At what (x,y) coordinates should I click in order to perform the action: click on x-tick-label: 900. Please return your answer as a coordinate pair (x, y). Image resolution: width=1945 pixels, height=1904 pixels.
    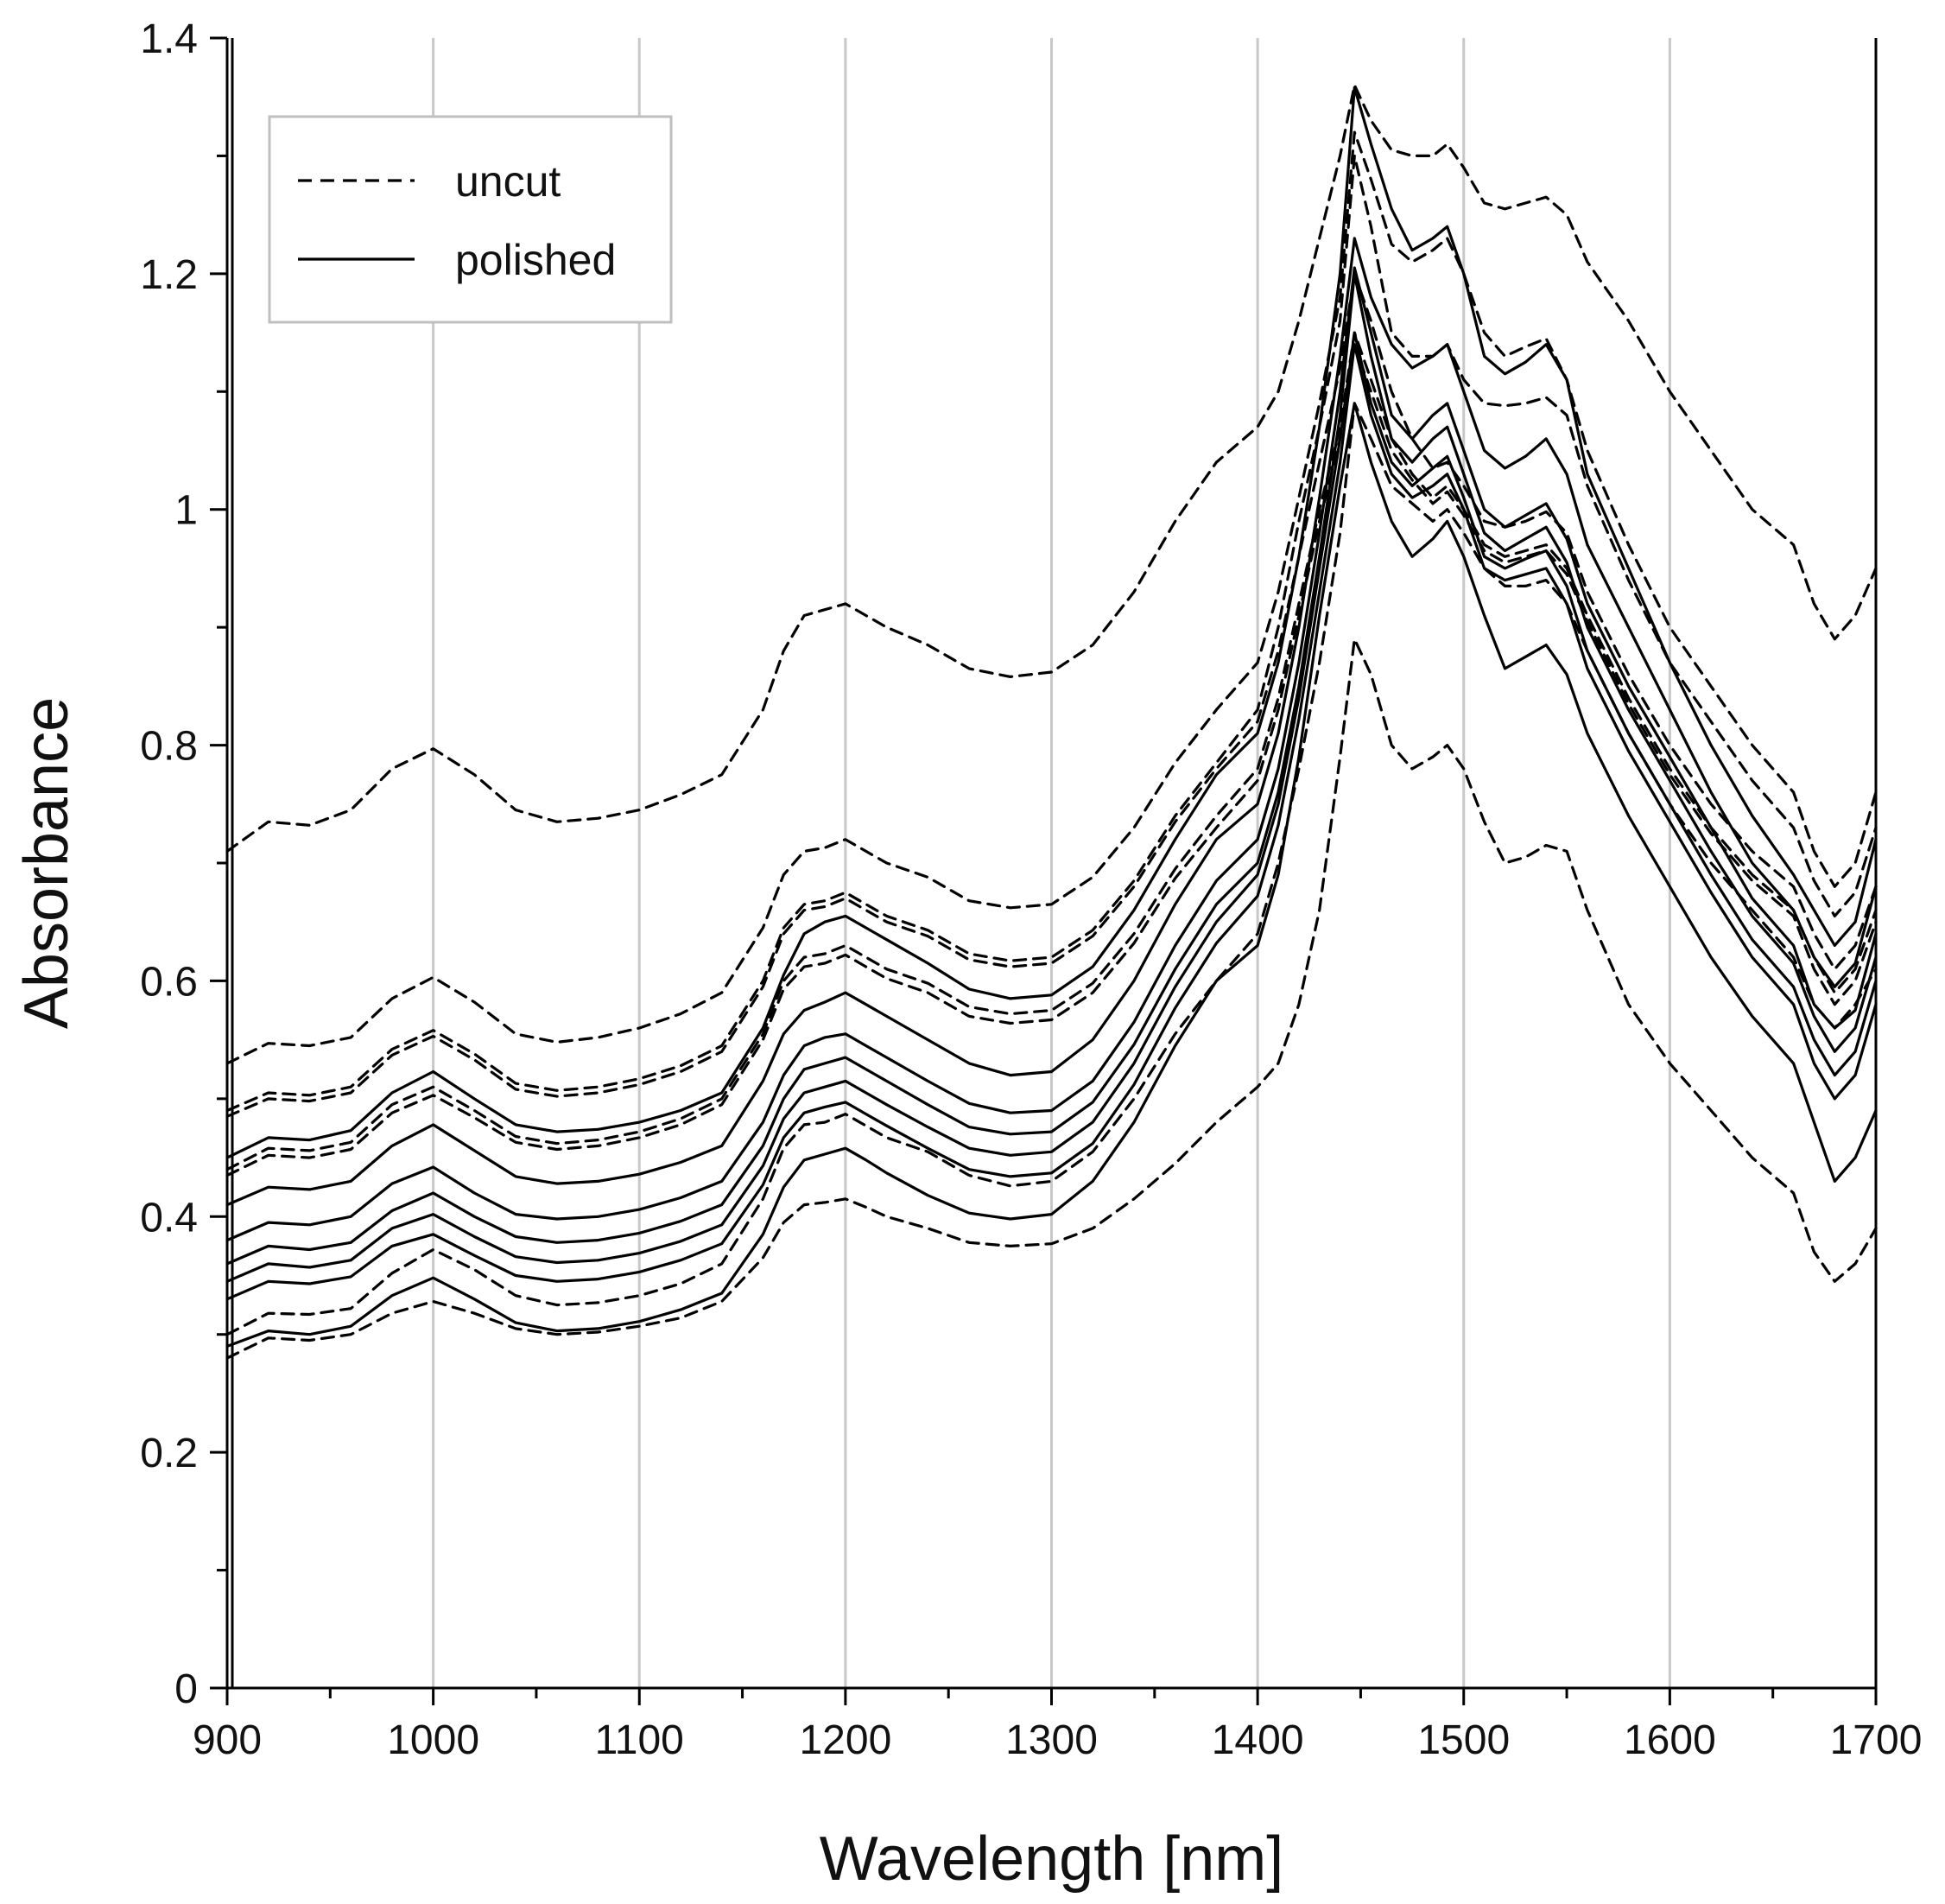
    Looking at the image, I should click on (227, 1740).